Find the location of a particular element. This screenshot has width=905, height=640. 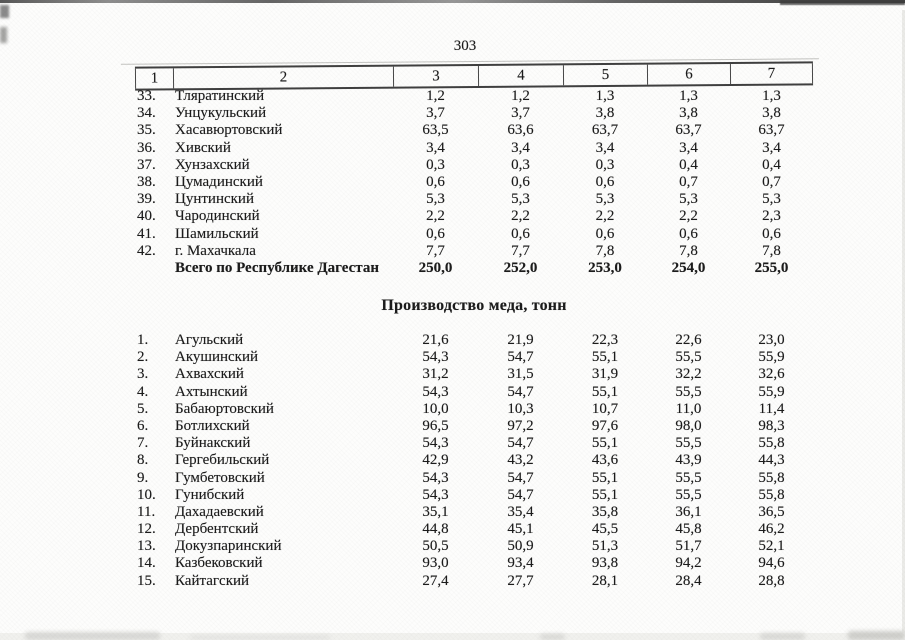

value-cell: 51,7 is located at coordinates (688, 546).